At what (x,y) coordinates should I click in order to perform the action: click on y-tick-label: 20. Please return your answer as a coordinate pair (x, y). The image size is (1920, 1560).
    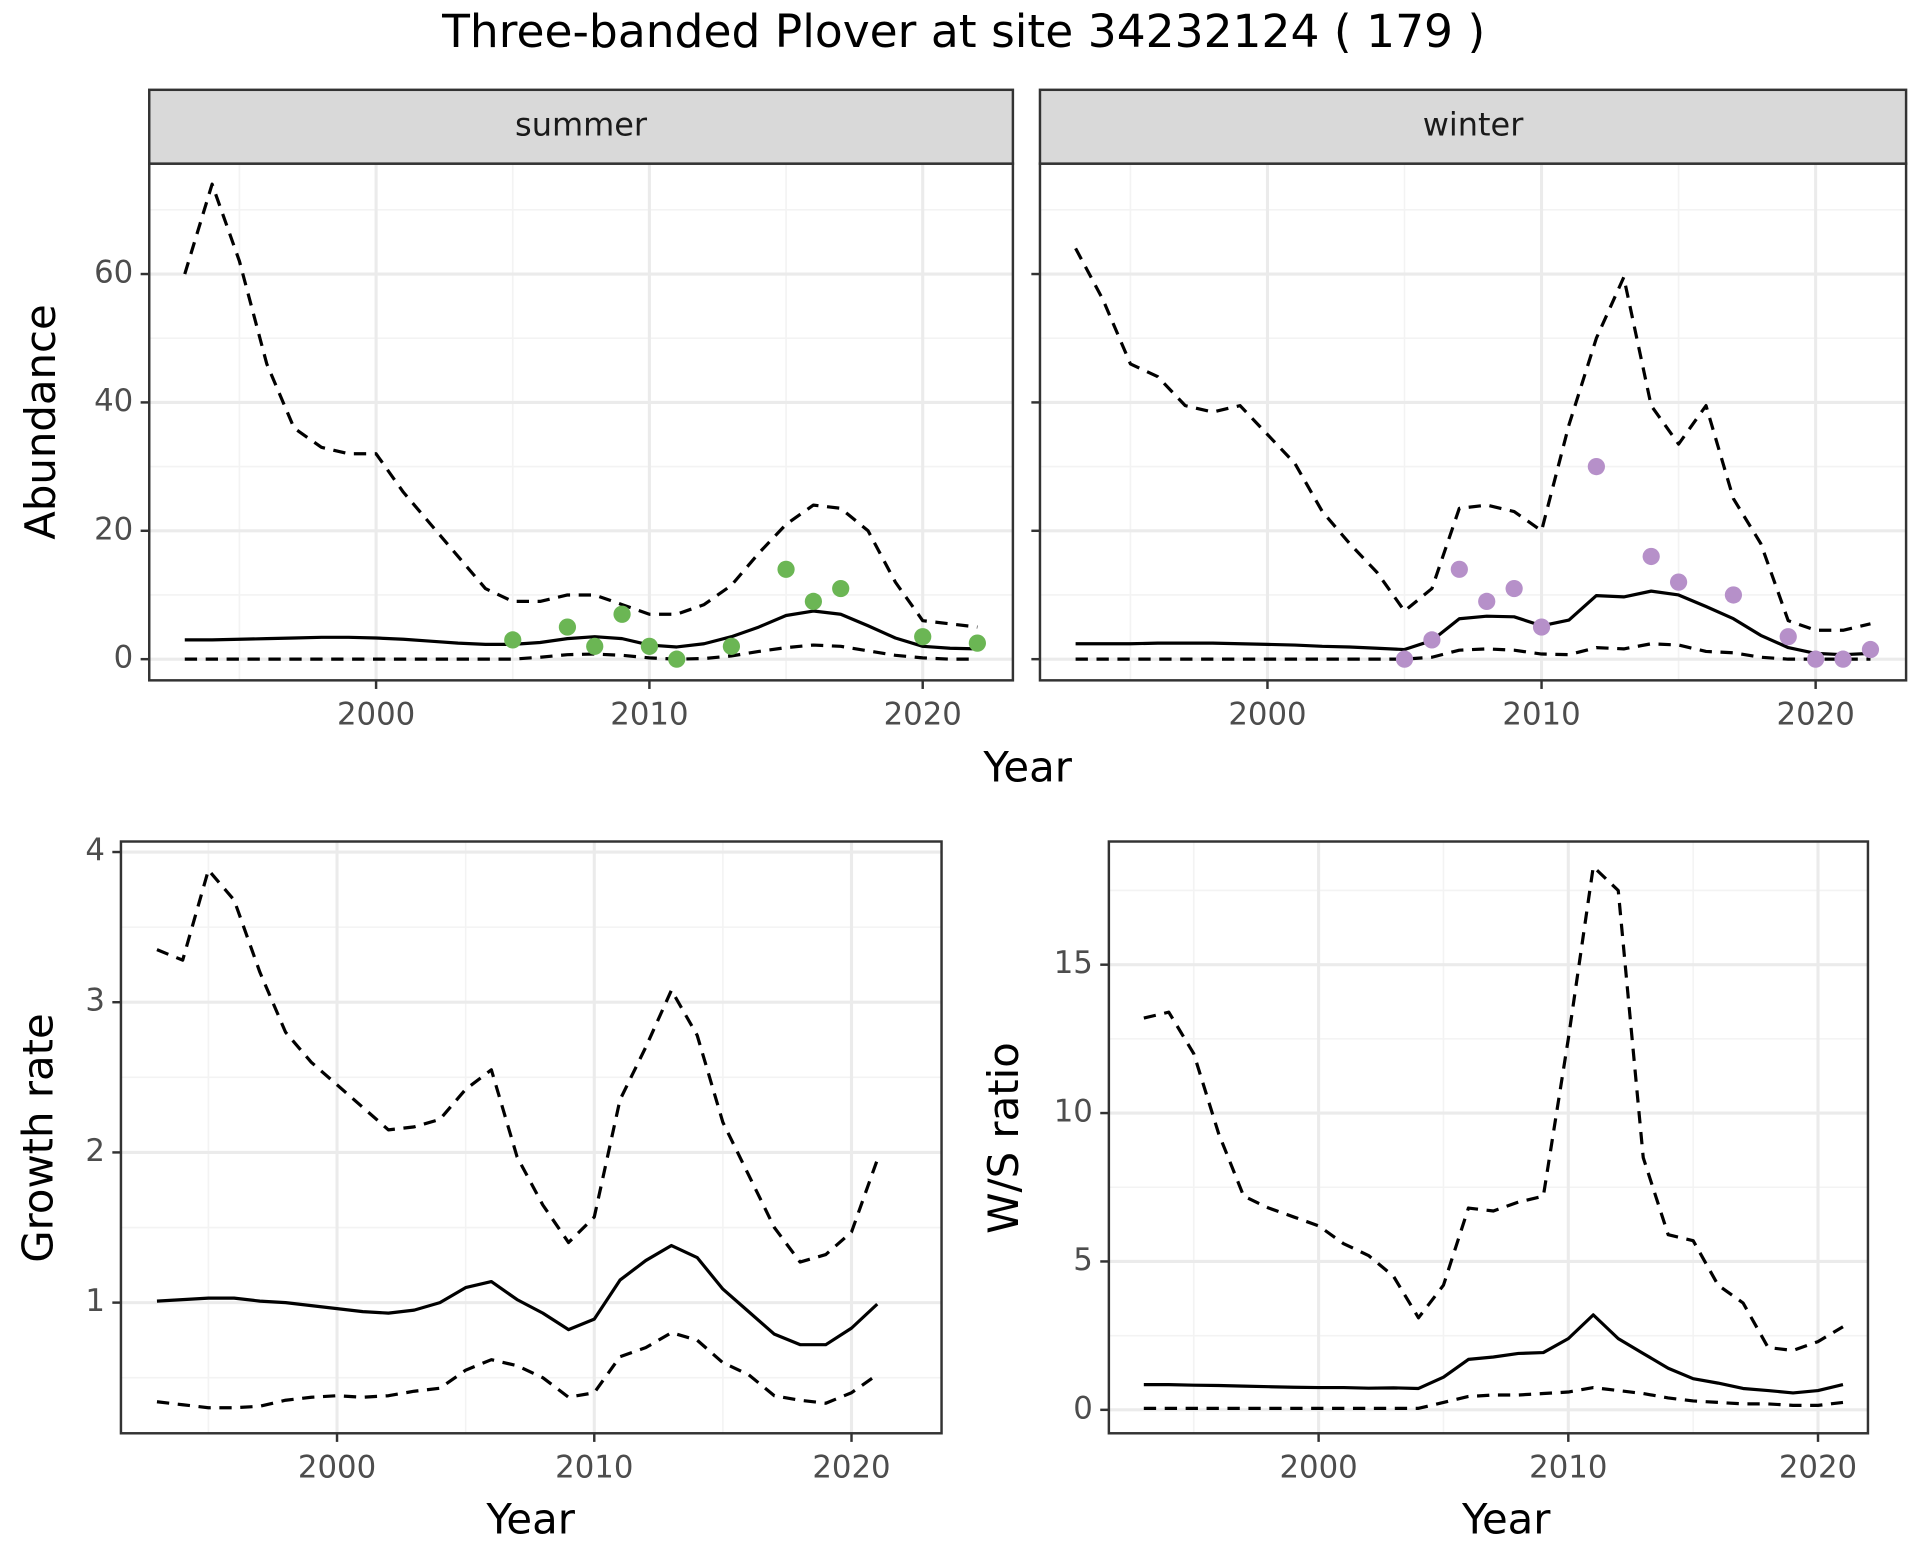
    Looking at the image, I should click on (113, 529).